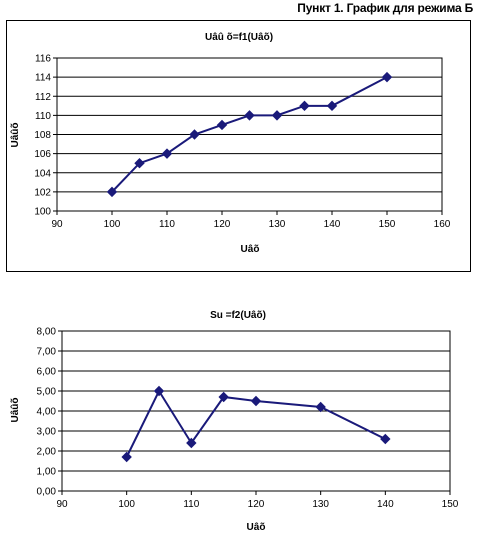  Describe the element at coordinates (47, 492) in the screenshot. I see `y-tick-label: 0,00` at that location.